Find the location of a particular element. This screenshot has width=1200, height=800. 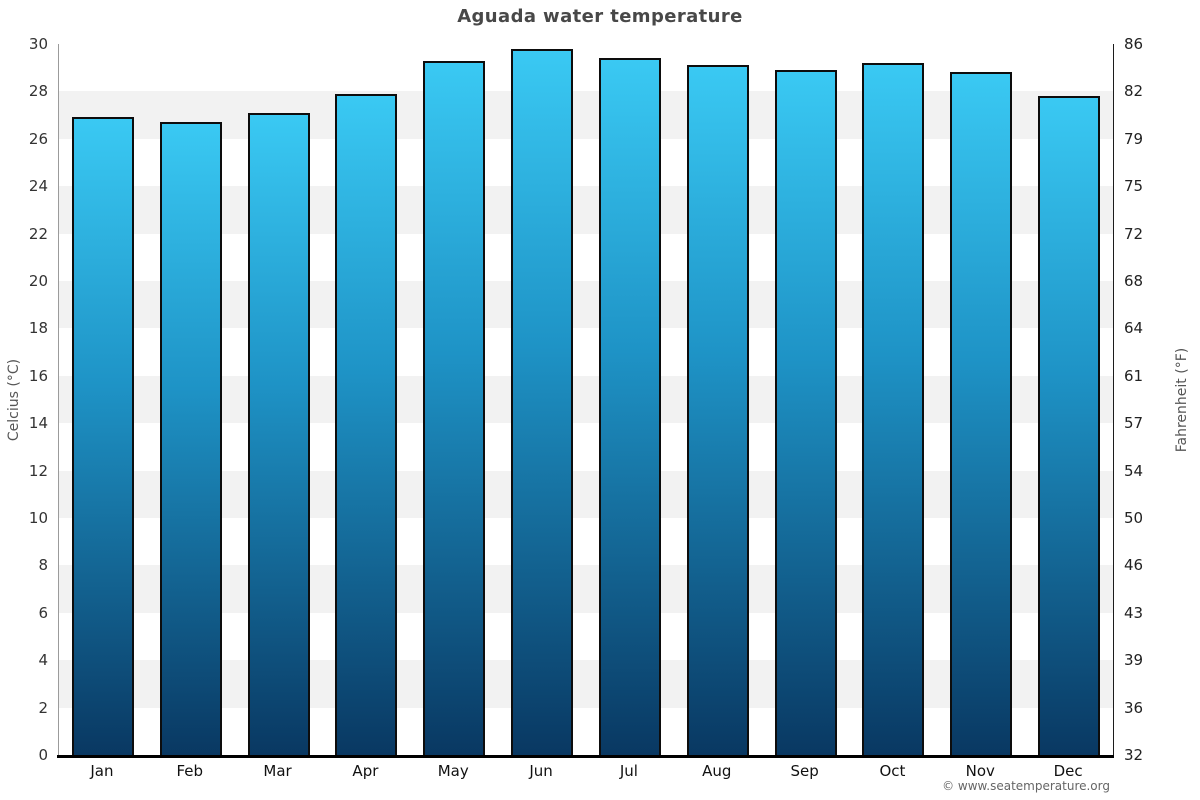

bar-mar is located at coordinates (278, 433).